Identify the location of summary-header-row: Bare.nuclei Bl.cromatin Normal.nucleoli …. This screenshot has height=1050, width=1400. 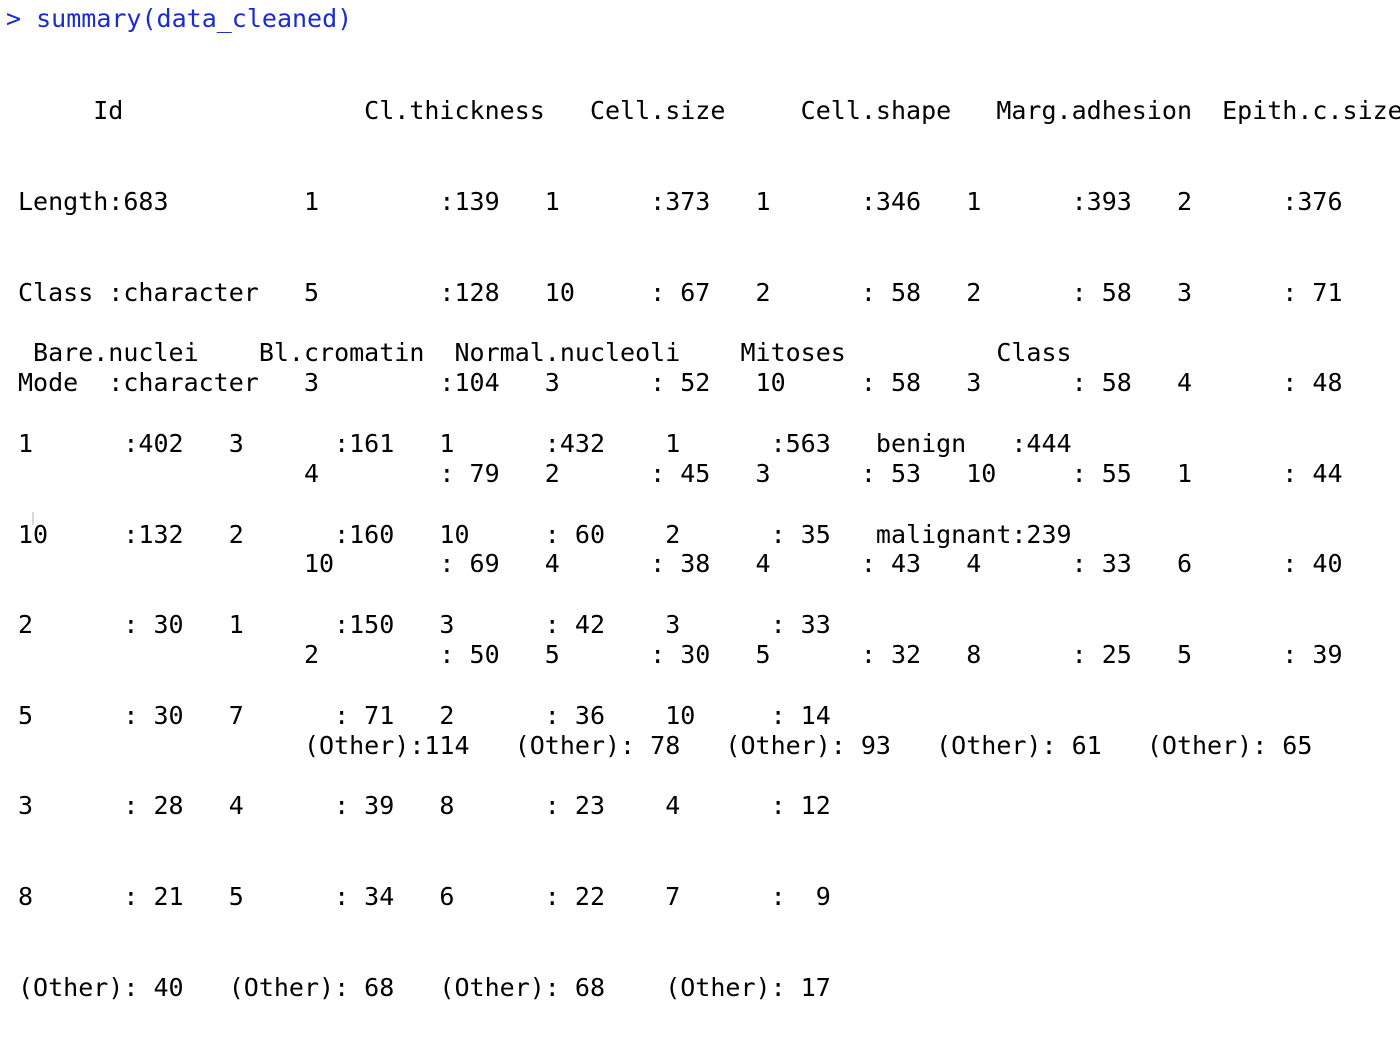
(575, 353).